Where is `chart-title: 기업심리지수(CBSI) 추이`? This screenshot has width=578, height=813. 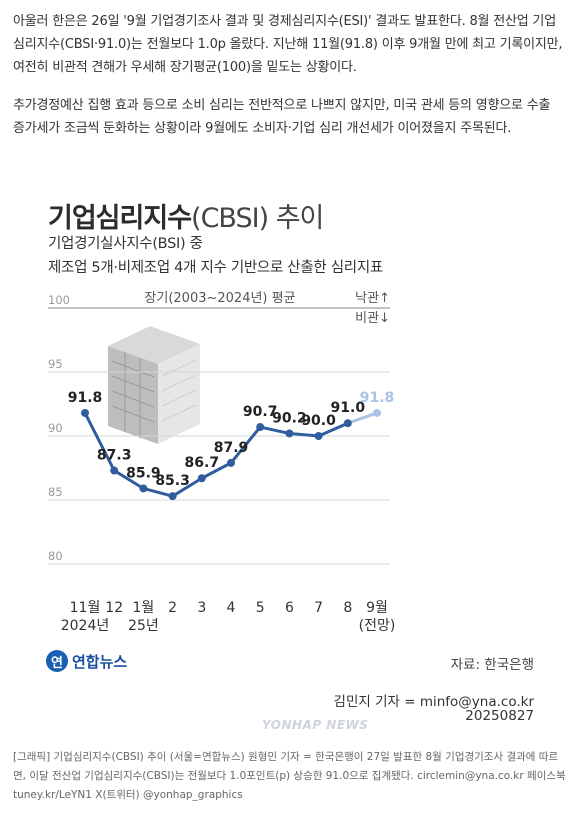
chart-title: 기업심리지수(CBSI) 추이 is located at coordinates (186, 215).